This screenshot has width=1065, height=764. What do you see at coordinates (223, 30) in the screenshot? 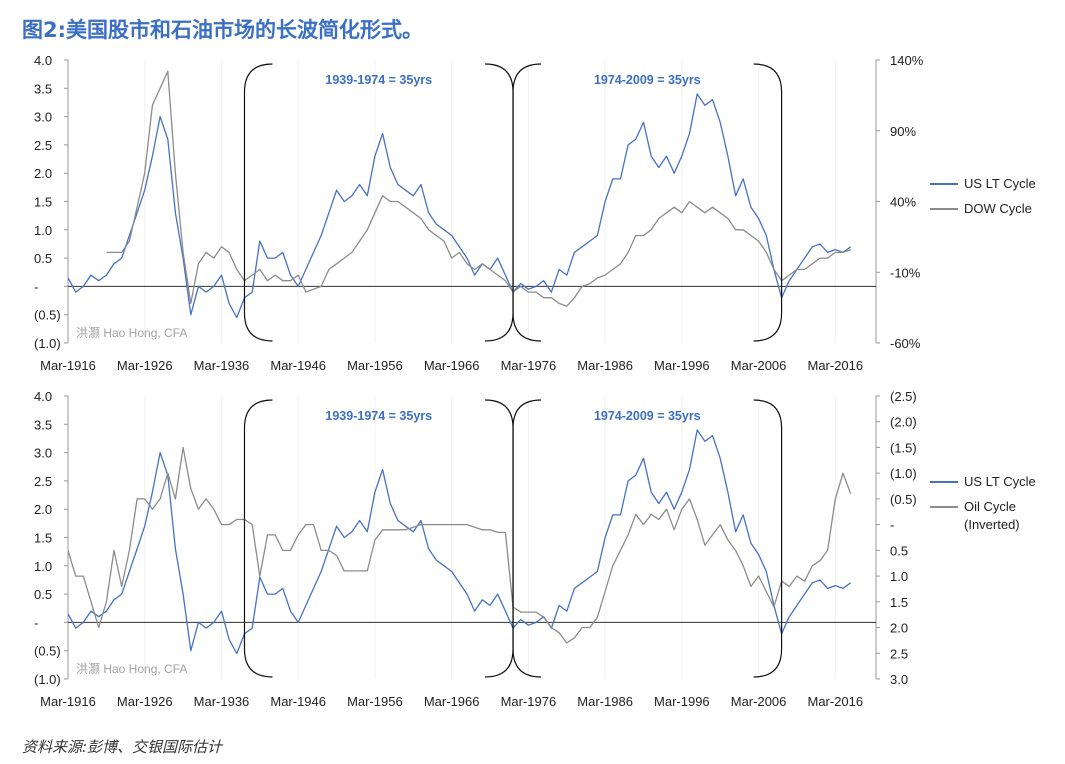
I see `figure-title: 图2:美国股市和石油市场的长波简化形式。` at bounding box center [223, 30].